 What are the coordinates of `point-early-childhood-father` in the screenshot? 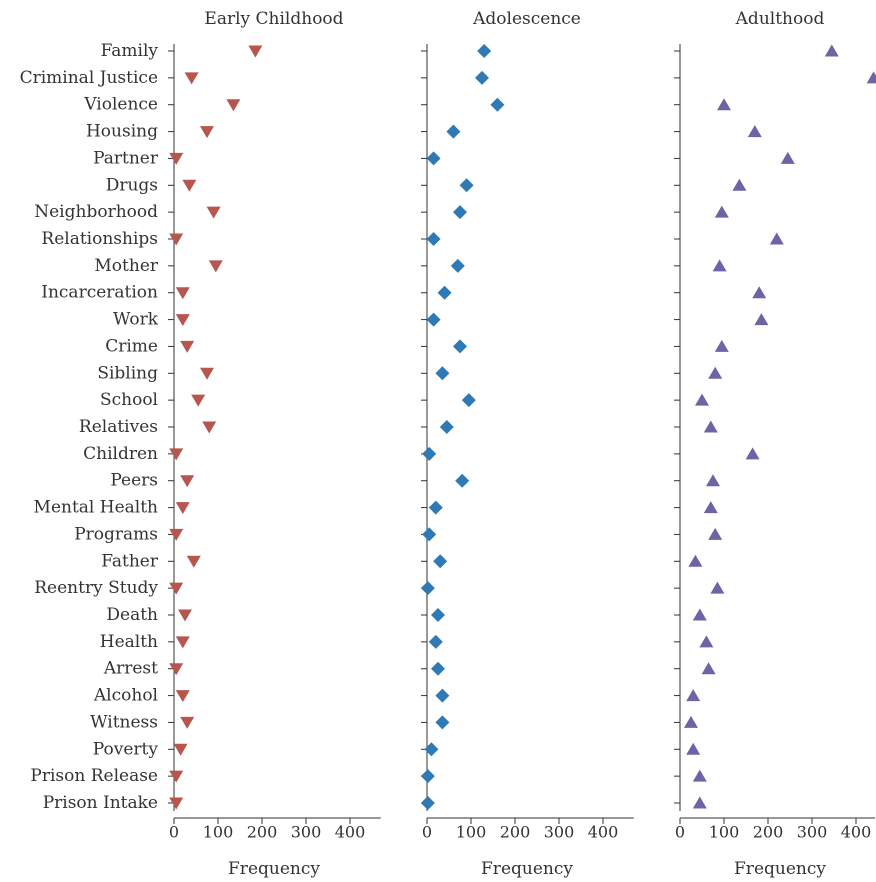 It's located at (193, 561).